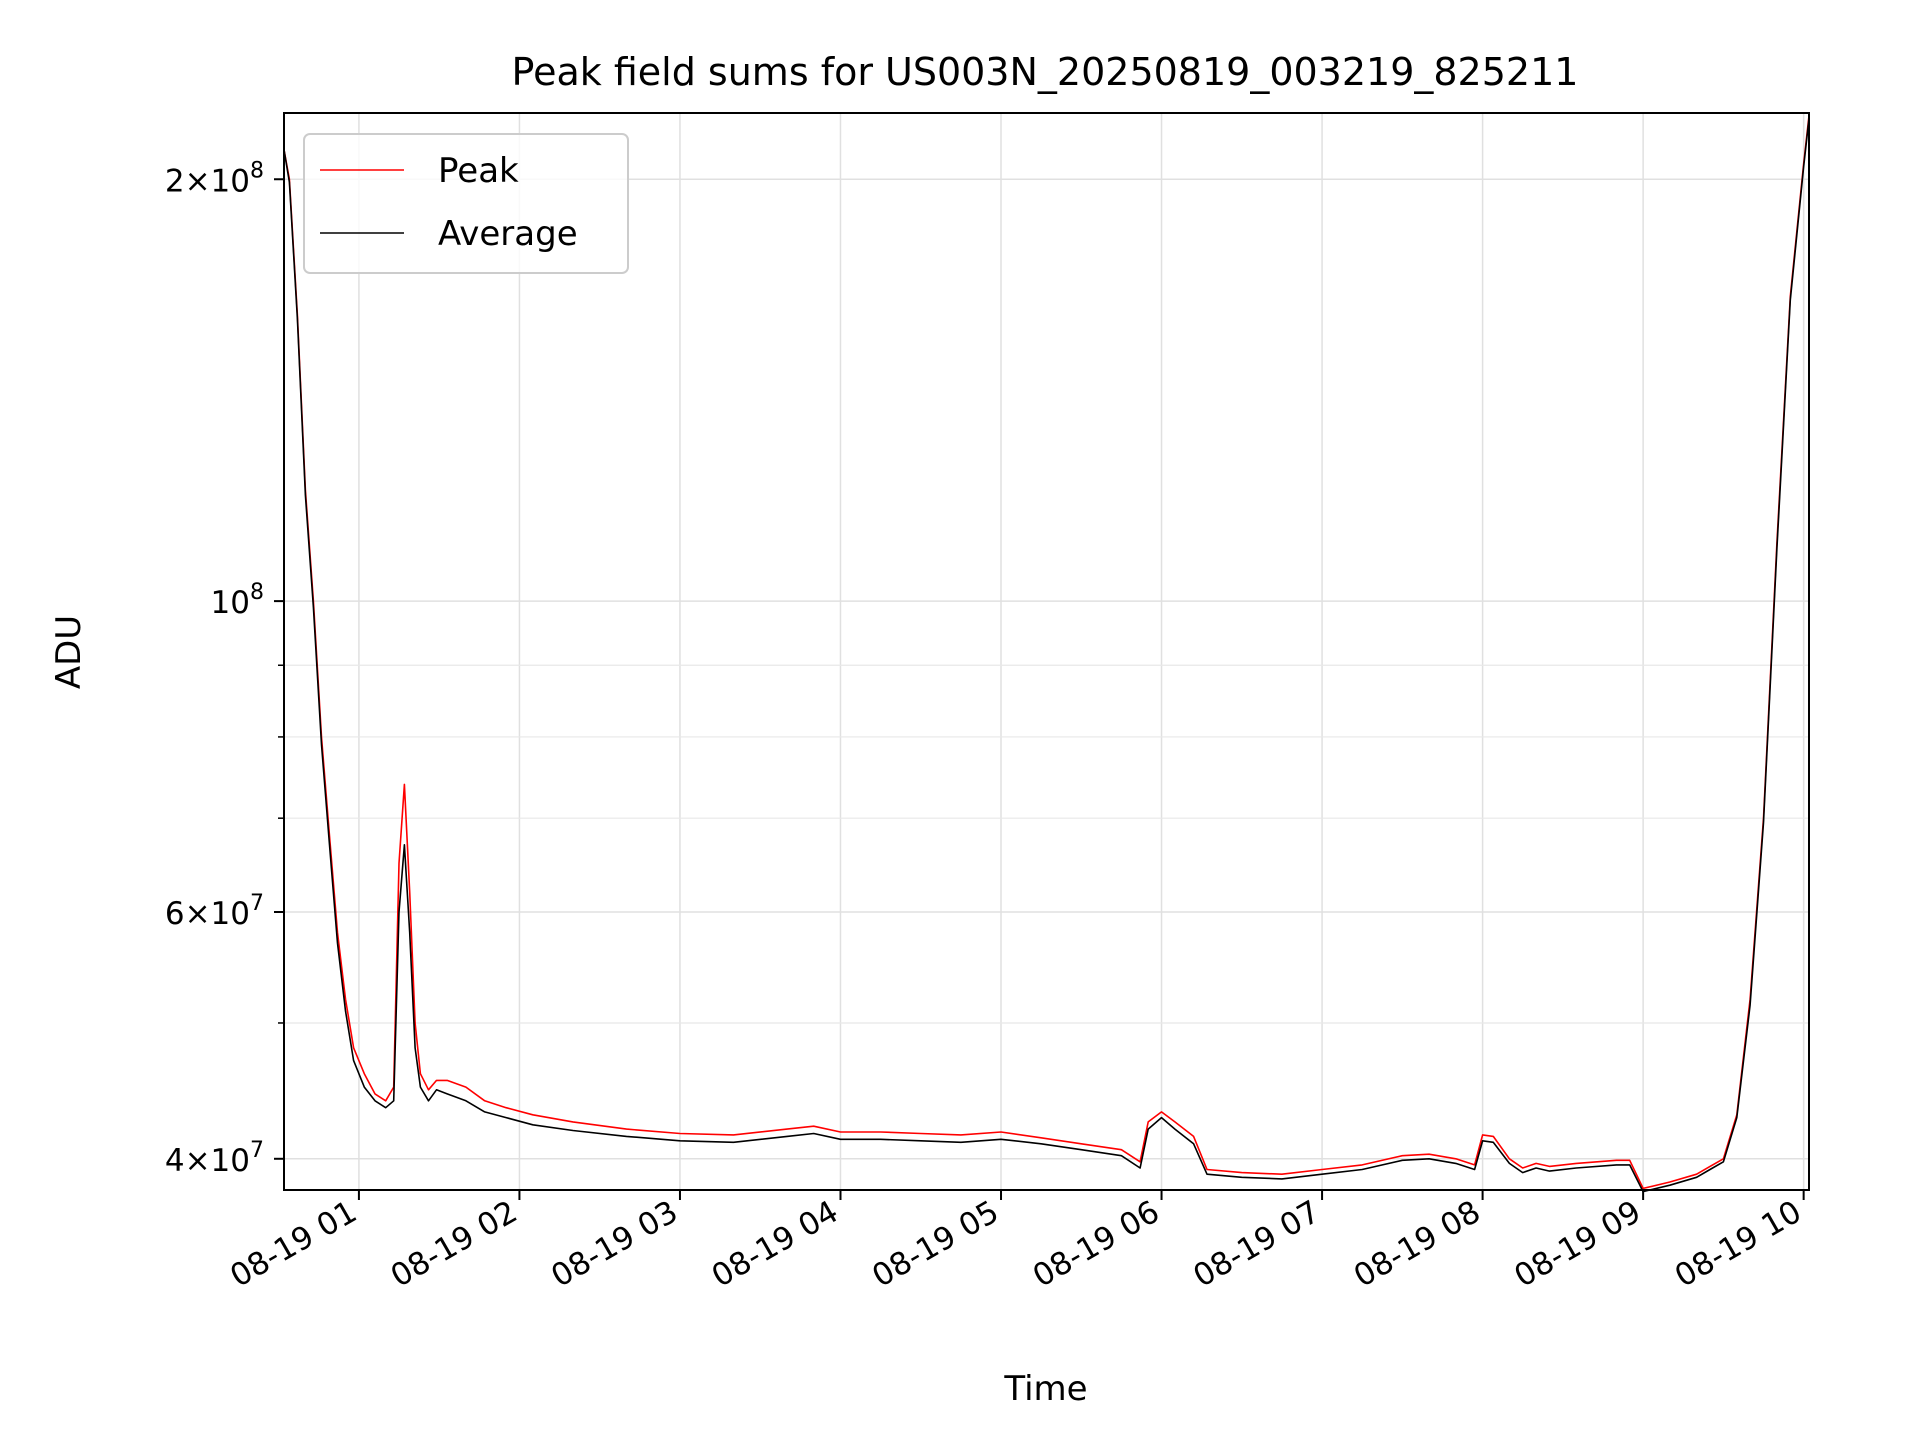 Image resolution: width=1920 pixels, height=1440 pixels. I want to click on y-tick-label: 4×107, so click(214, 1158).